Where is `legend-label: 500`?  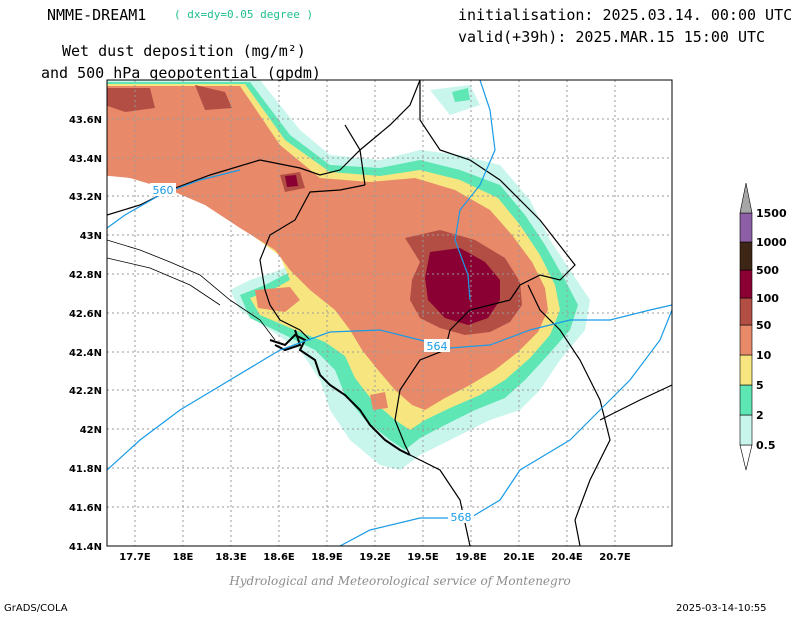 legend-label: 500 is located at coordinates (767, 270).